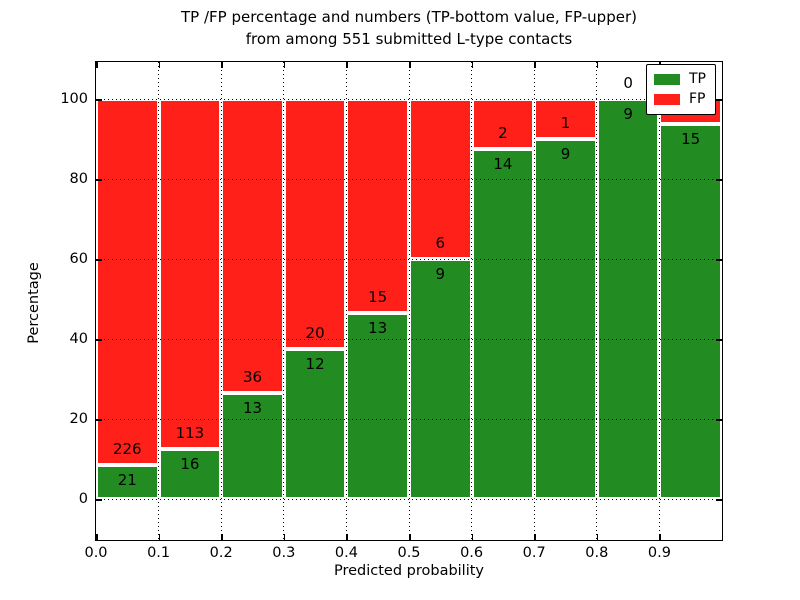  What do you see at coordinates (659, 553) in the screenshot?
I see `x-tick-label: 0.9` at bounding box center [659, 553].